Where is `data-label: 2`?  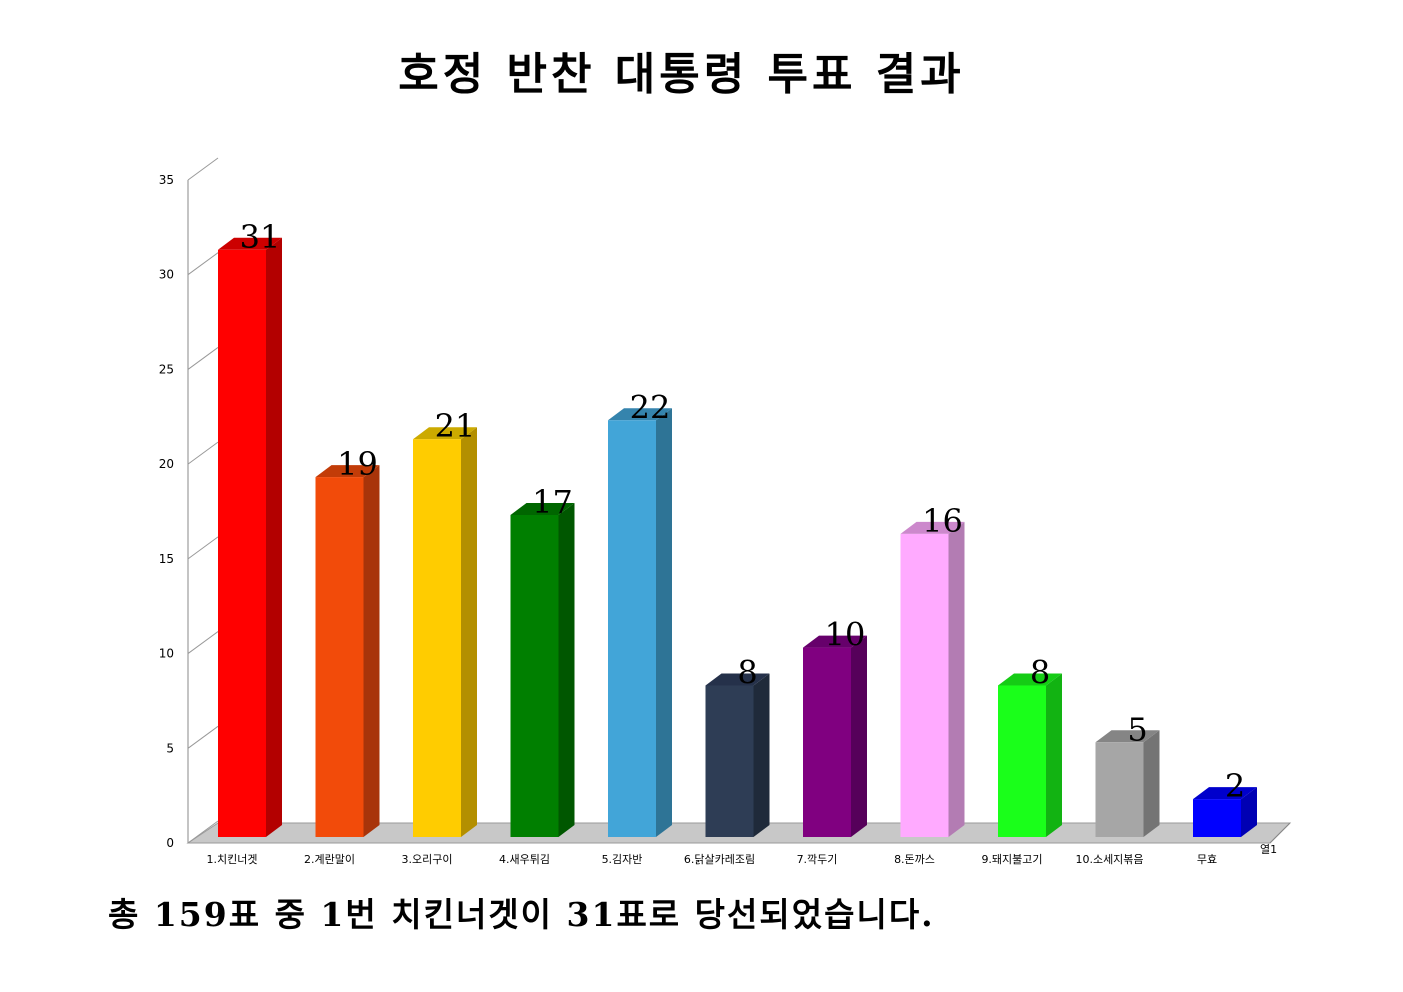 data-label: 2 is located at coordinates (1235, 786).